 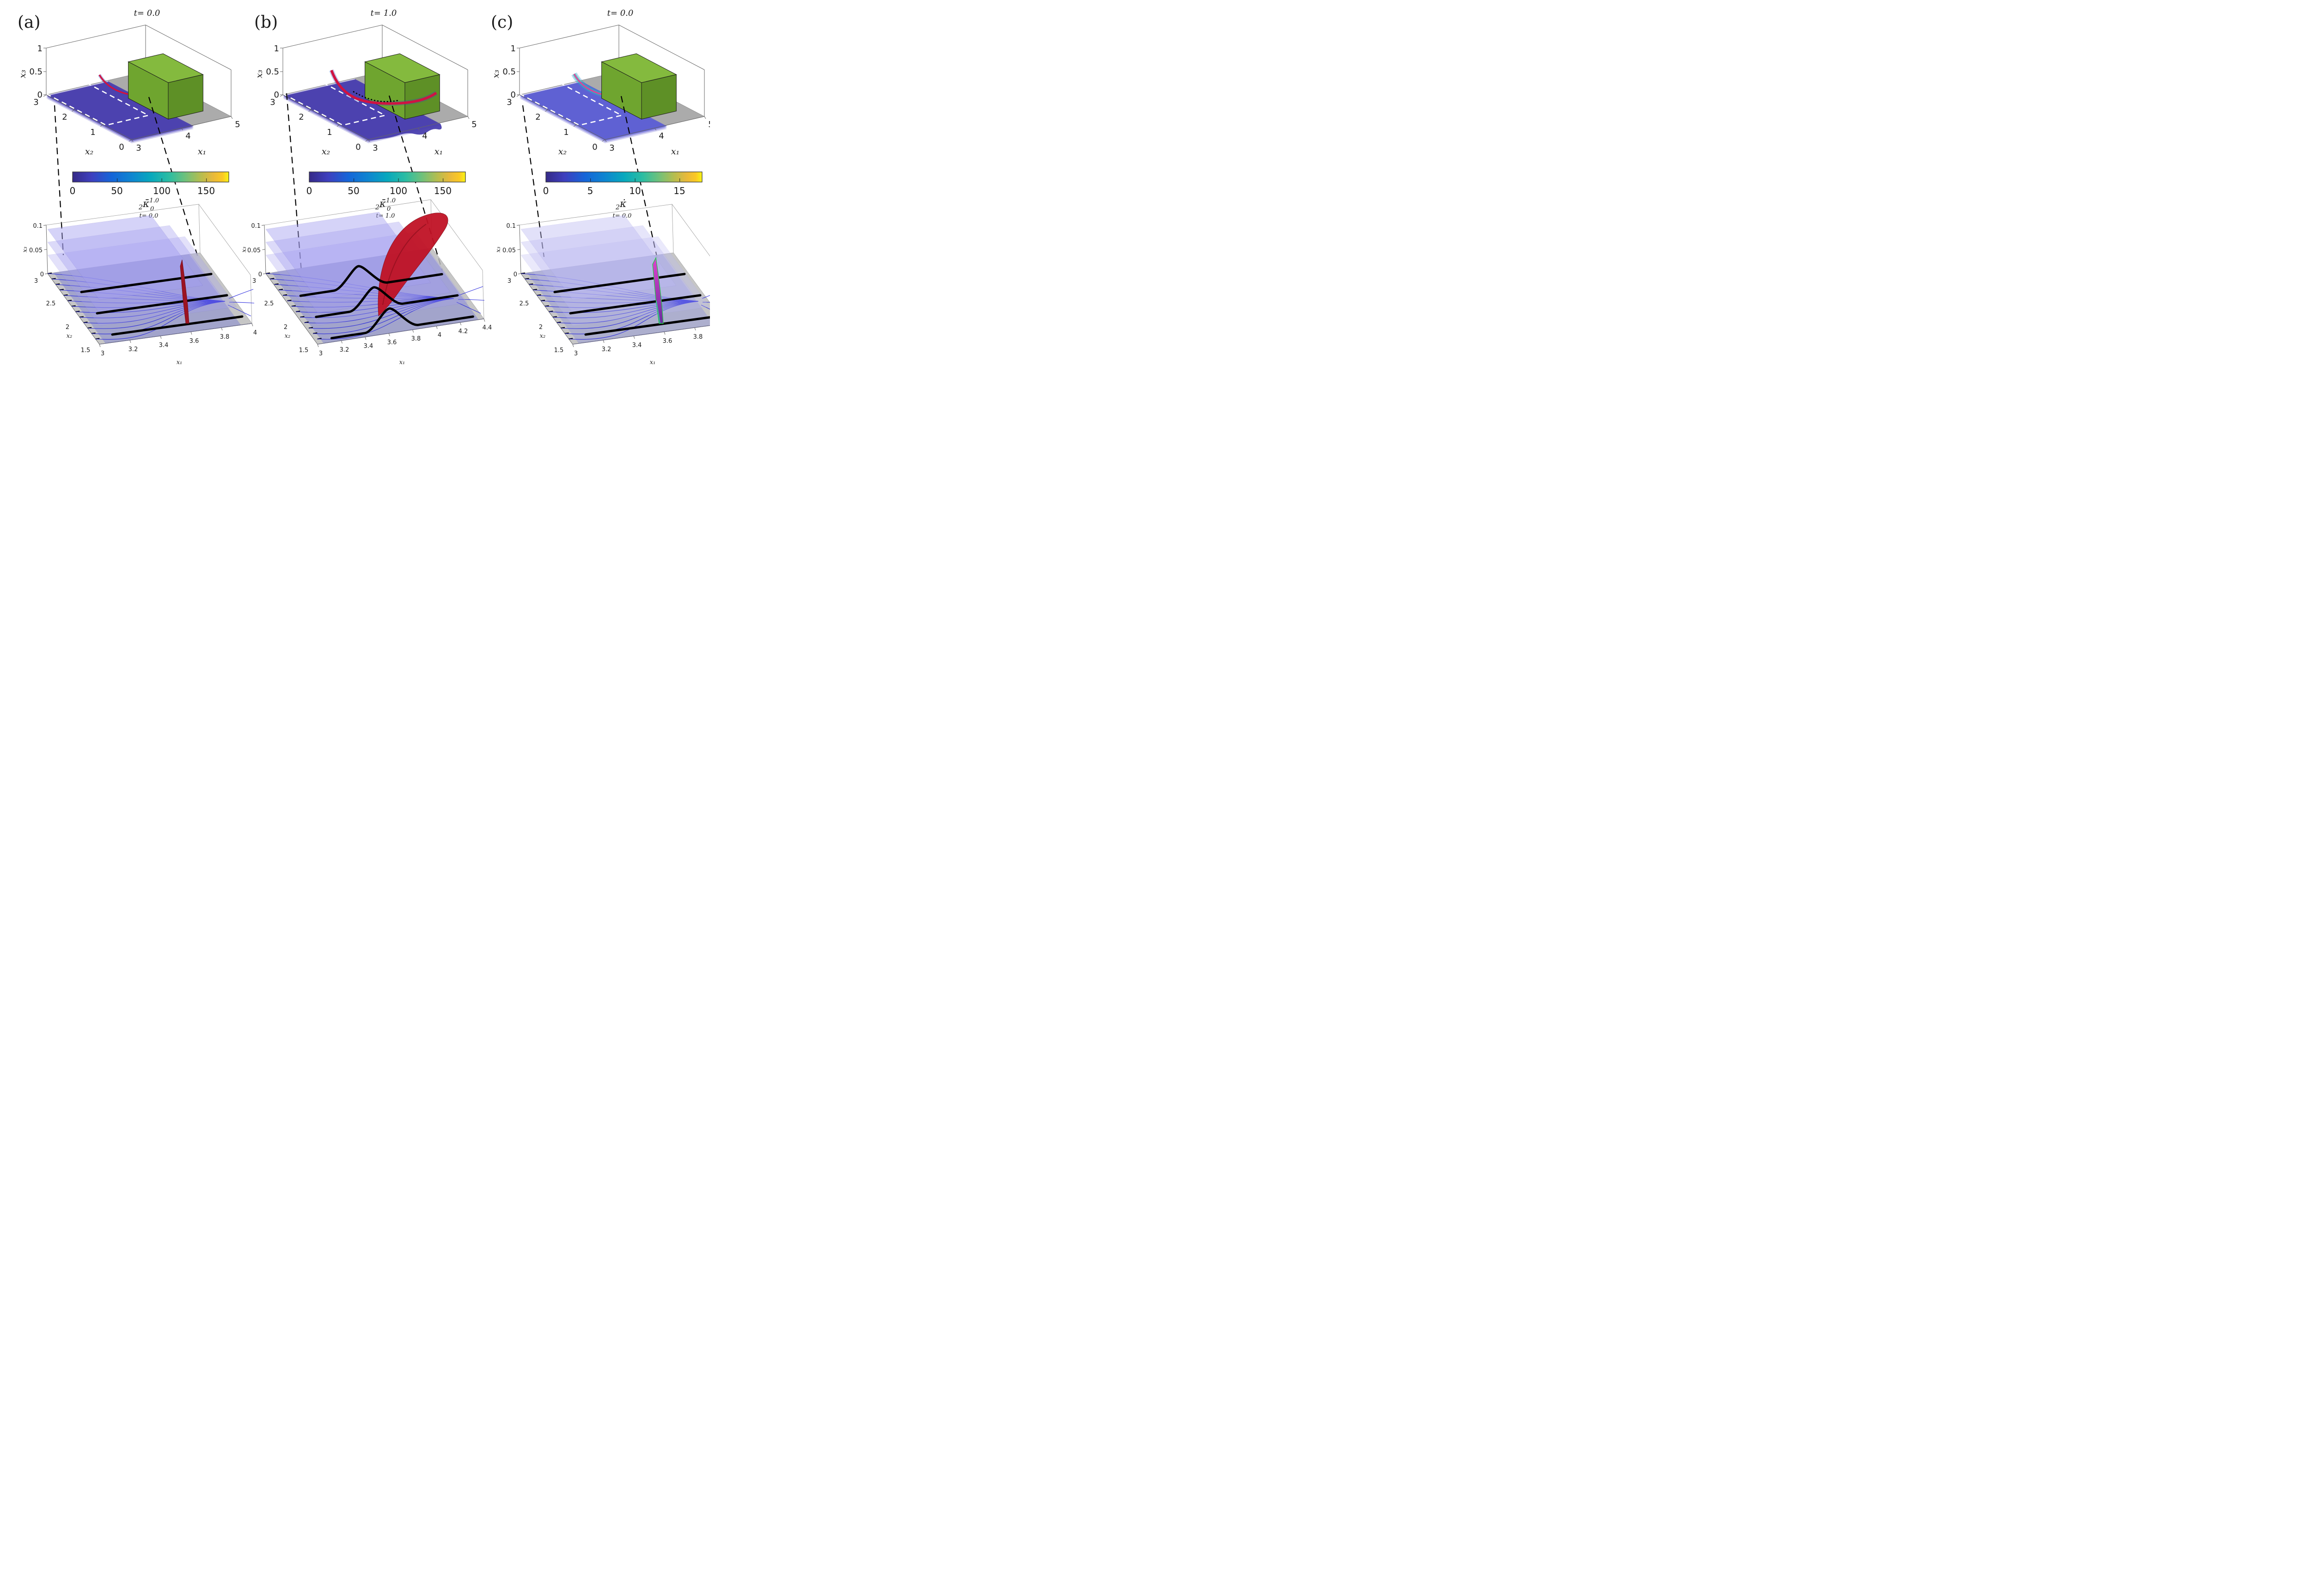 What do you see at coordinates (29, 22) in the screenshot?
I see `panel-label: (a)` at bounding box center [29, 22].